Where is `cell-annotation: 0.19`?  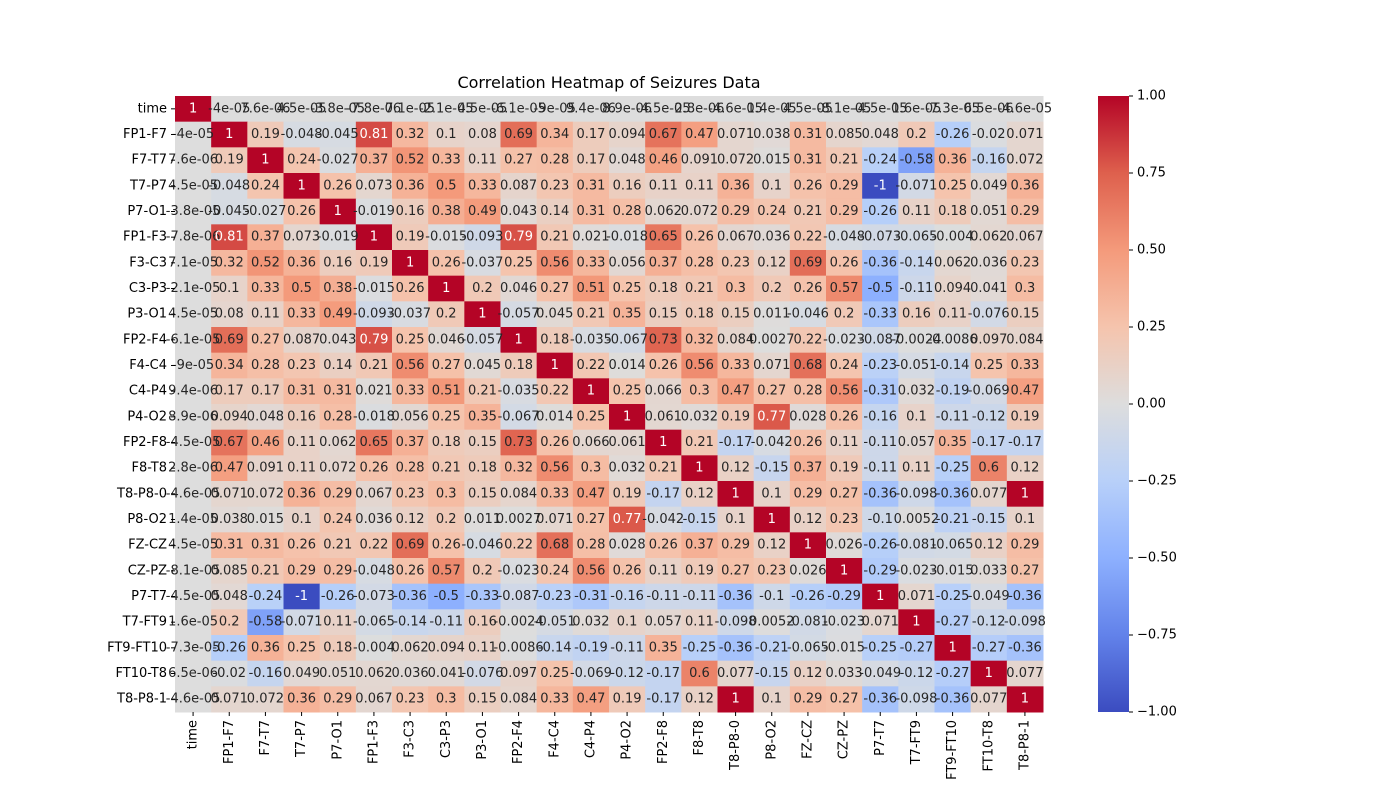 cell-annotation: 0.19 is located at coordinates (1024, 416).